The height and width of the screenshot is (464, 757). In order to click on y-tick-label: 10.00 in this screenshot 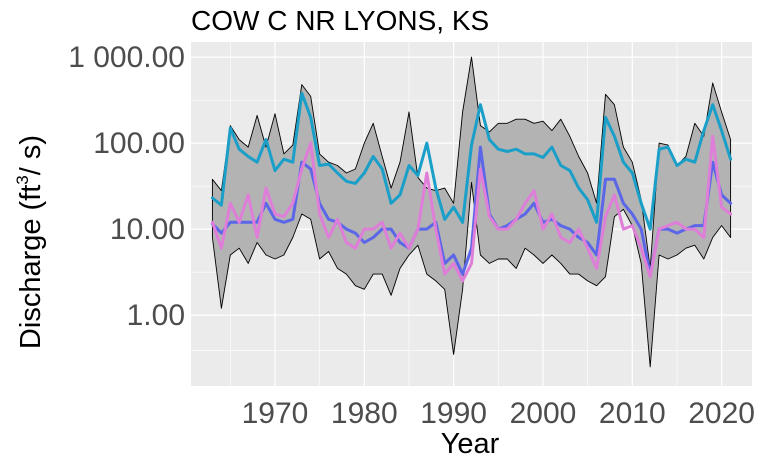, I will do `click(147, 229)`.